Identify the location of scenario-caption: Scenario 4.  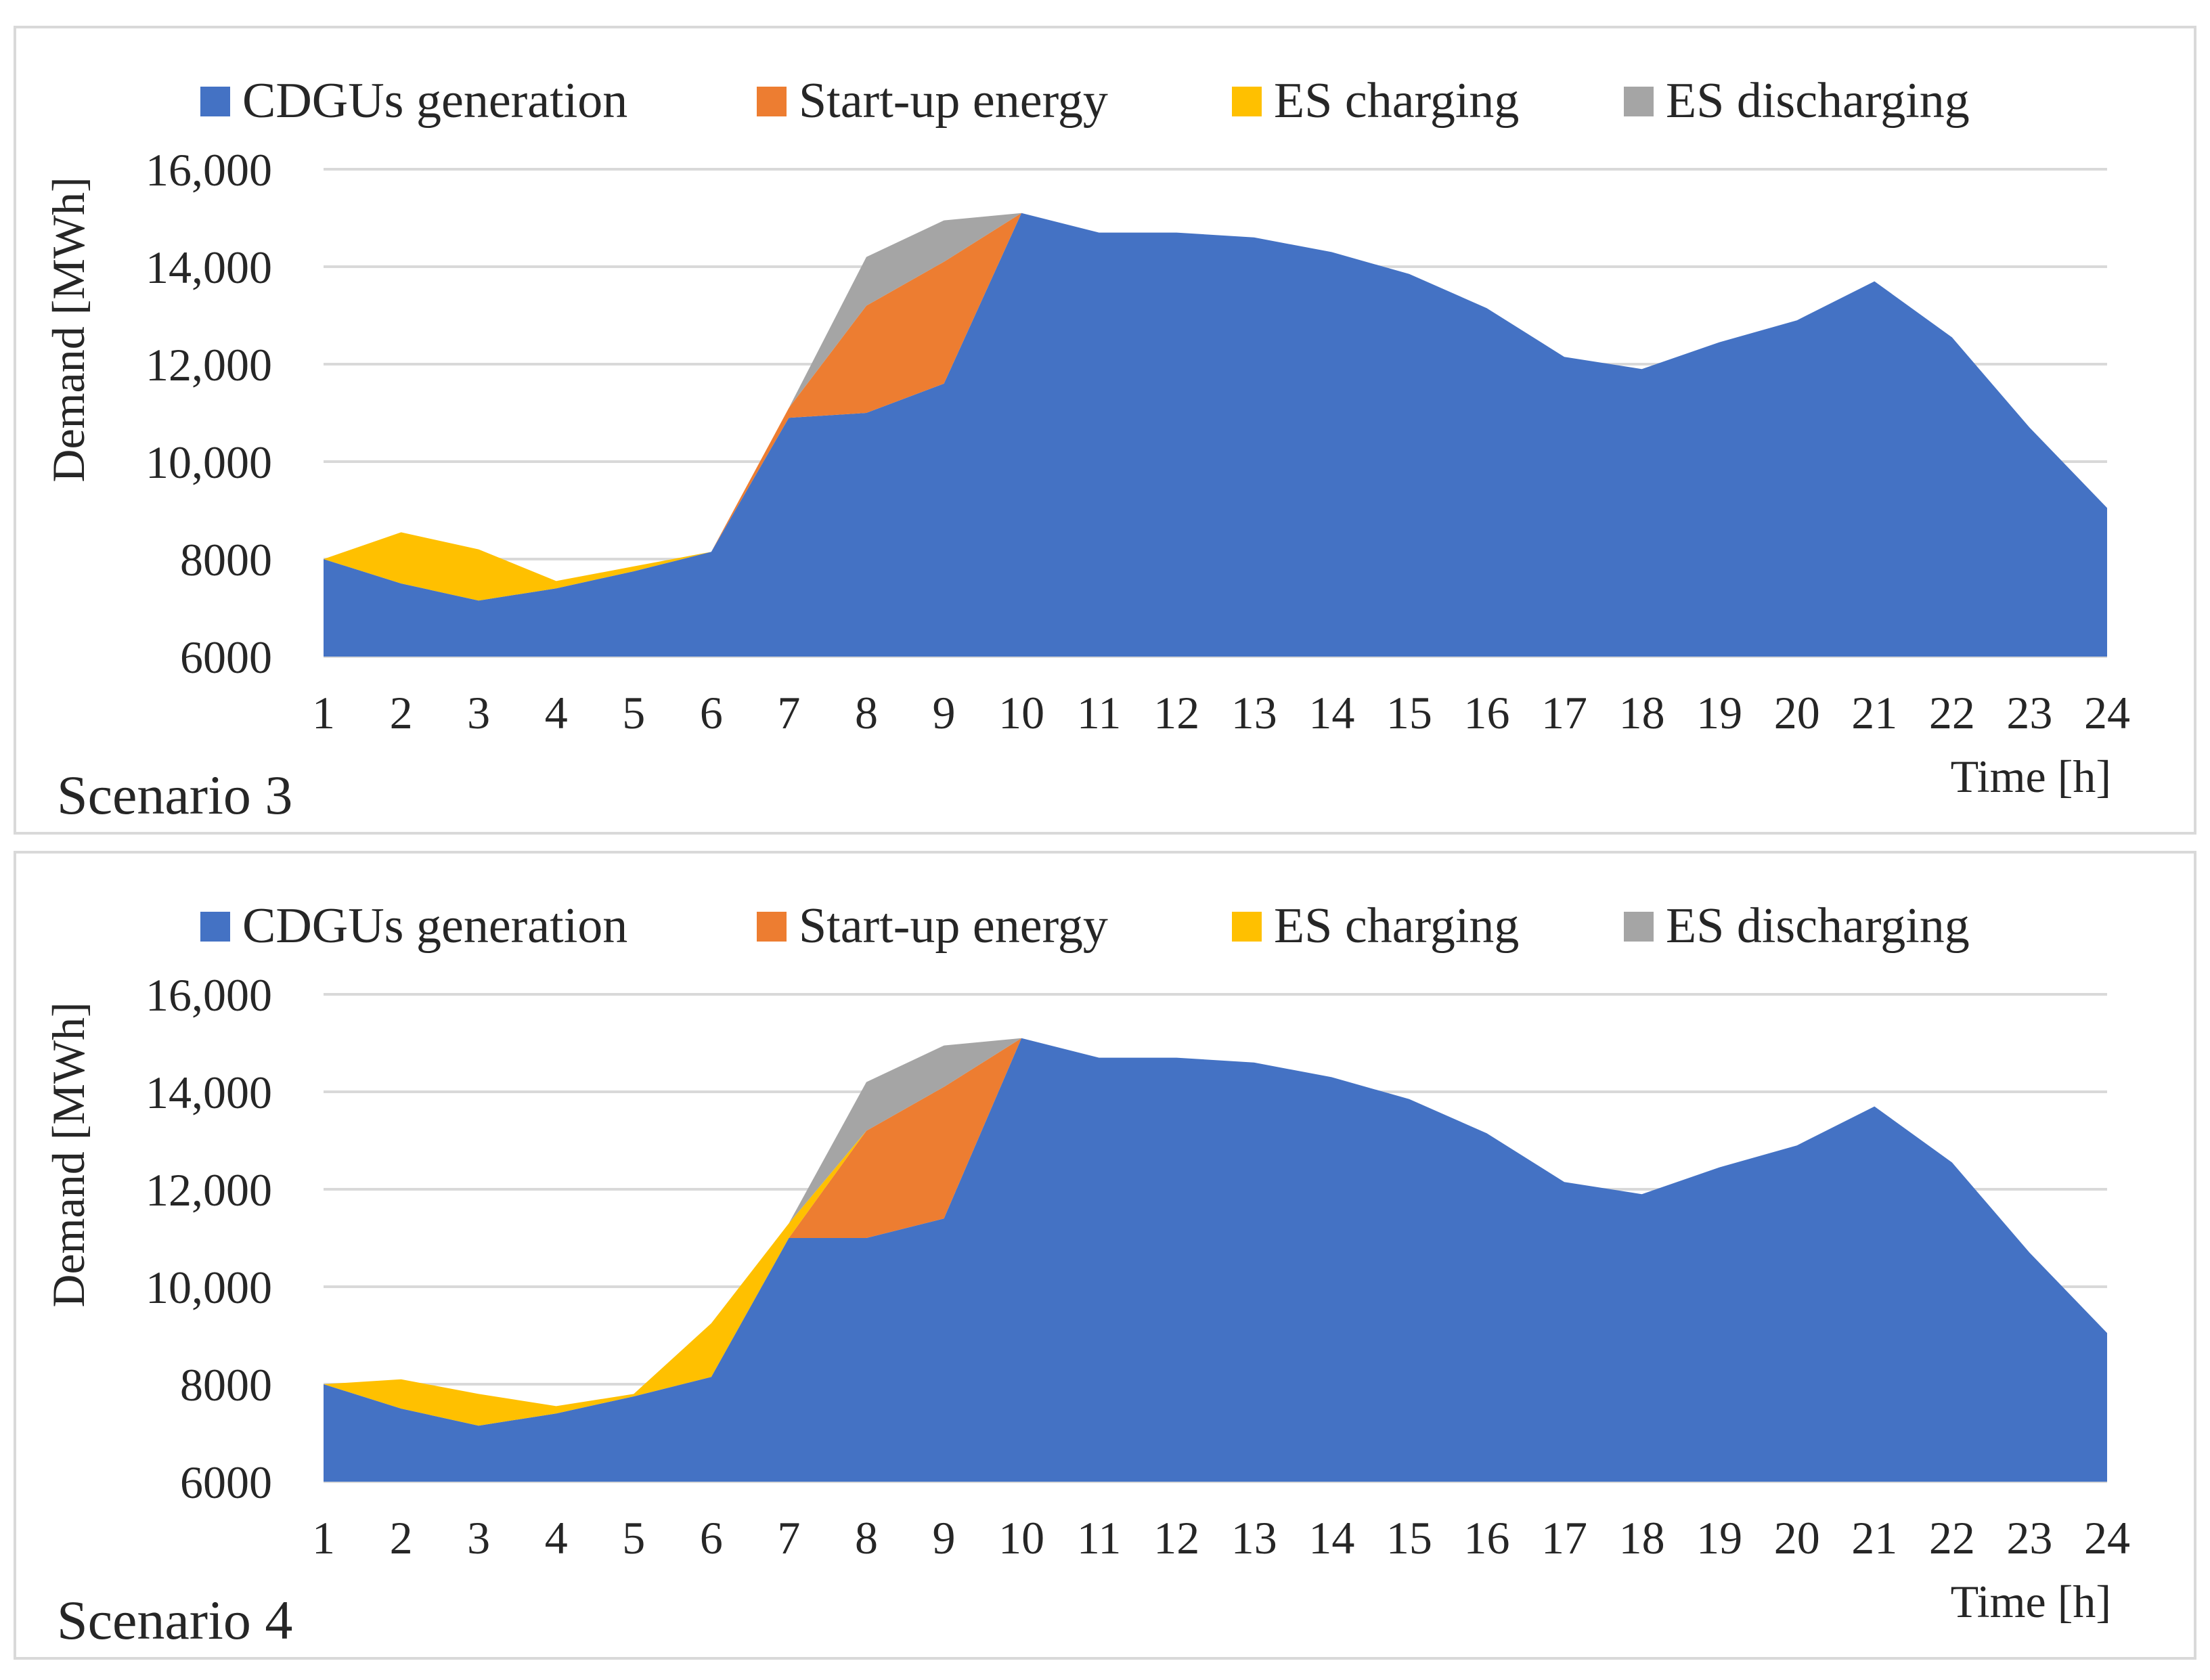
(175, 1620).